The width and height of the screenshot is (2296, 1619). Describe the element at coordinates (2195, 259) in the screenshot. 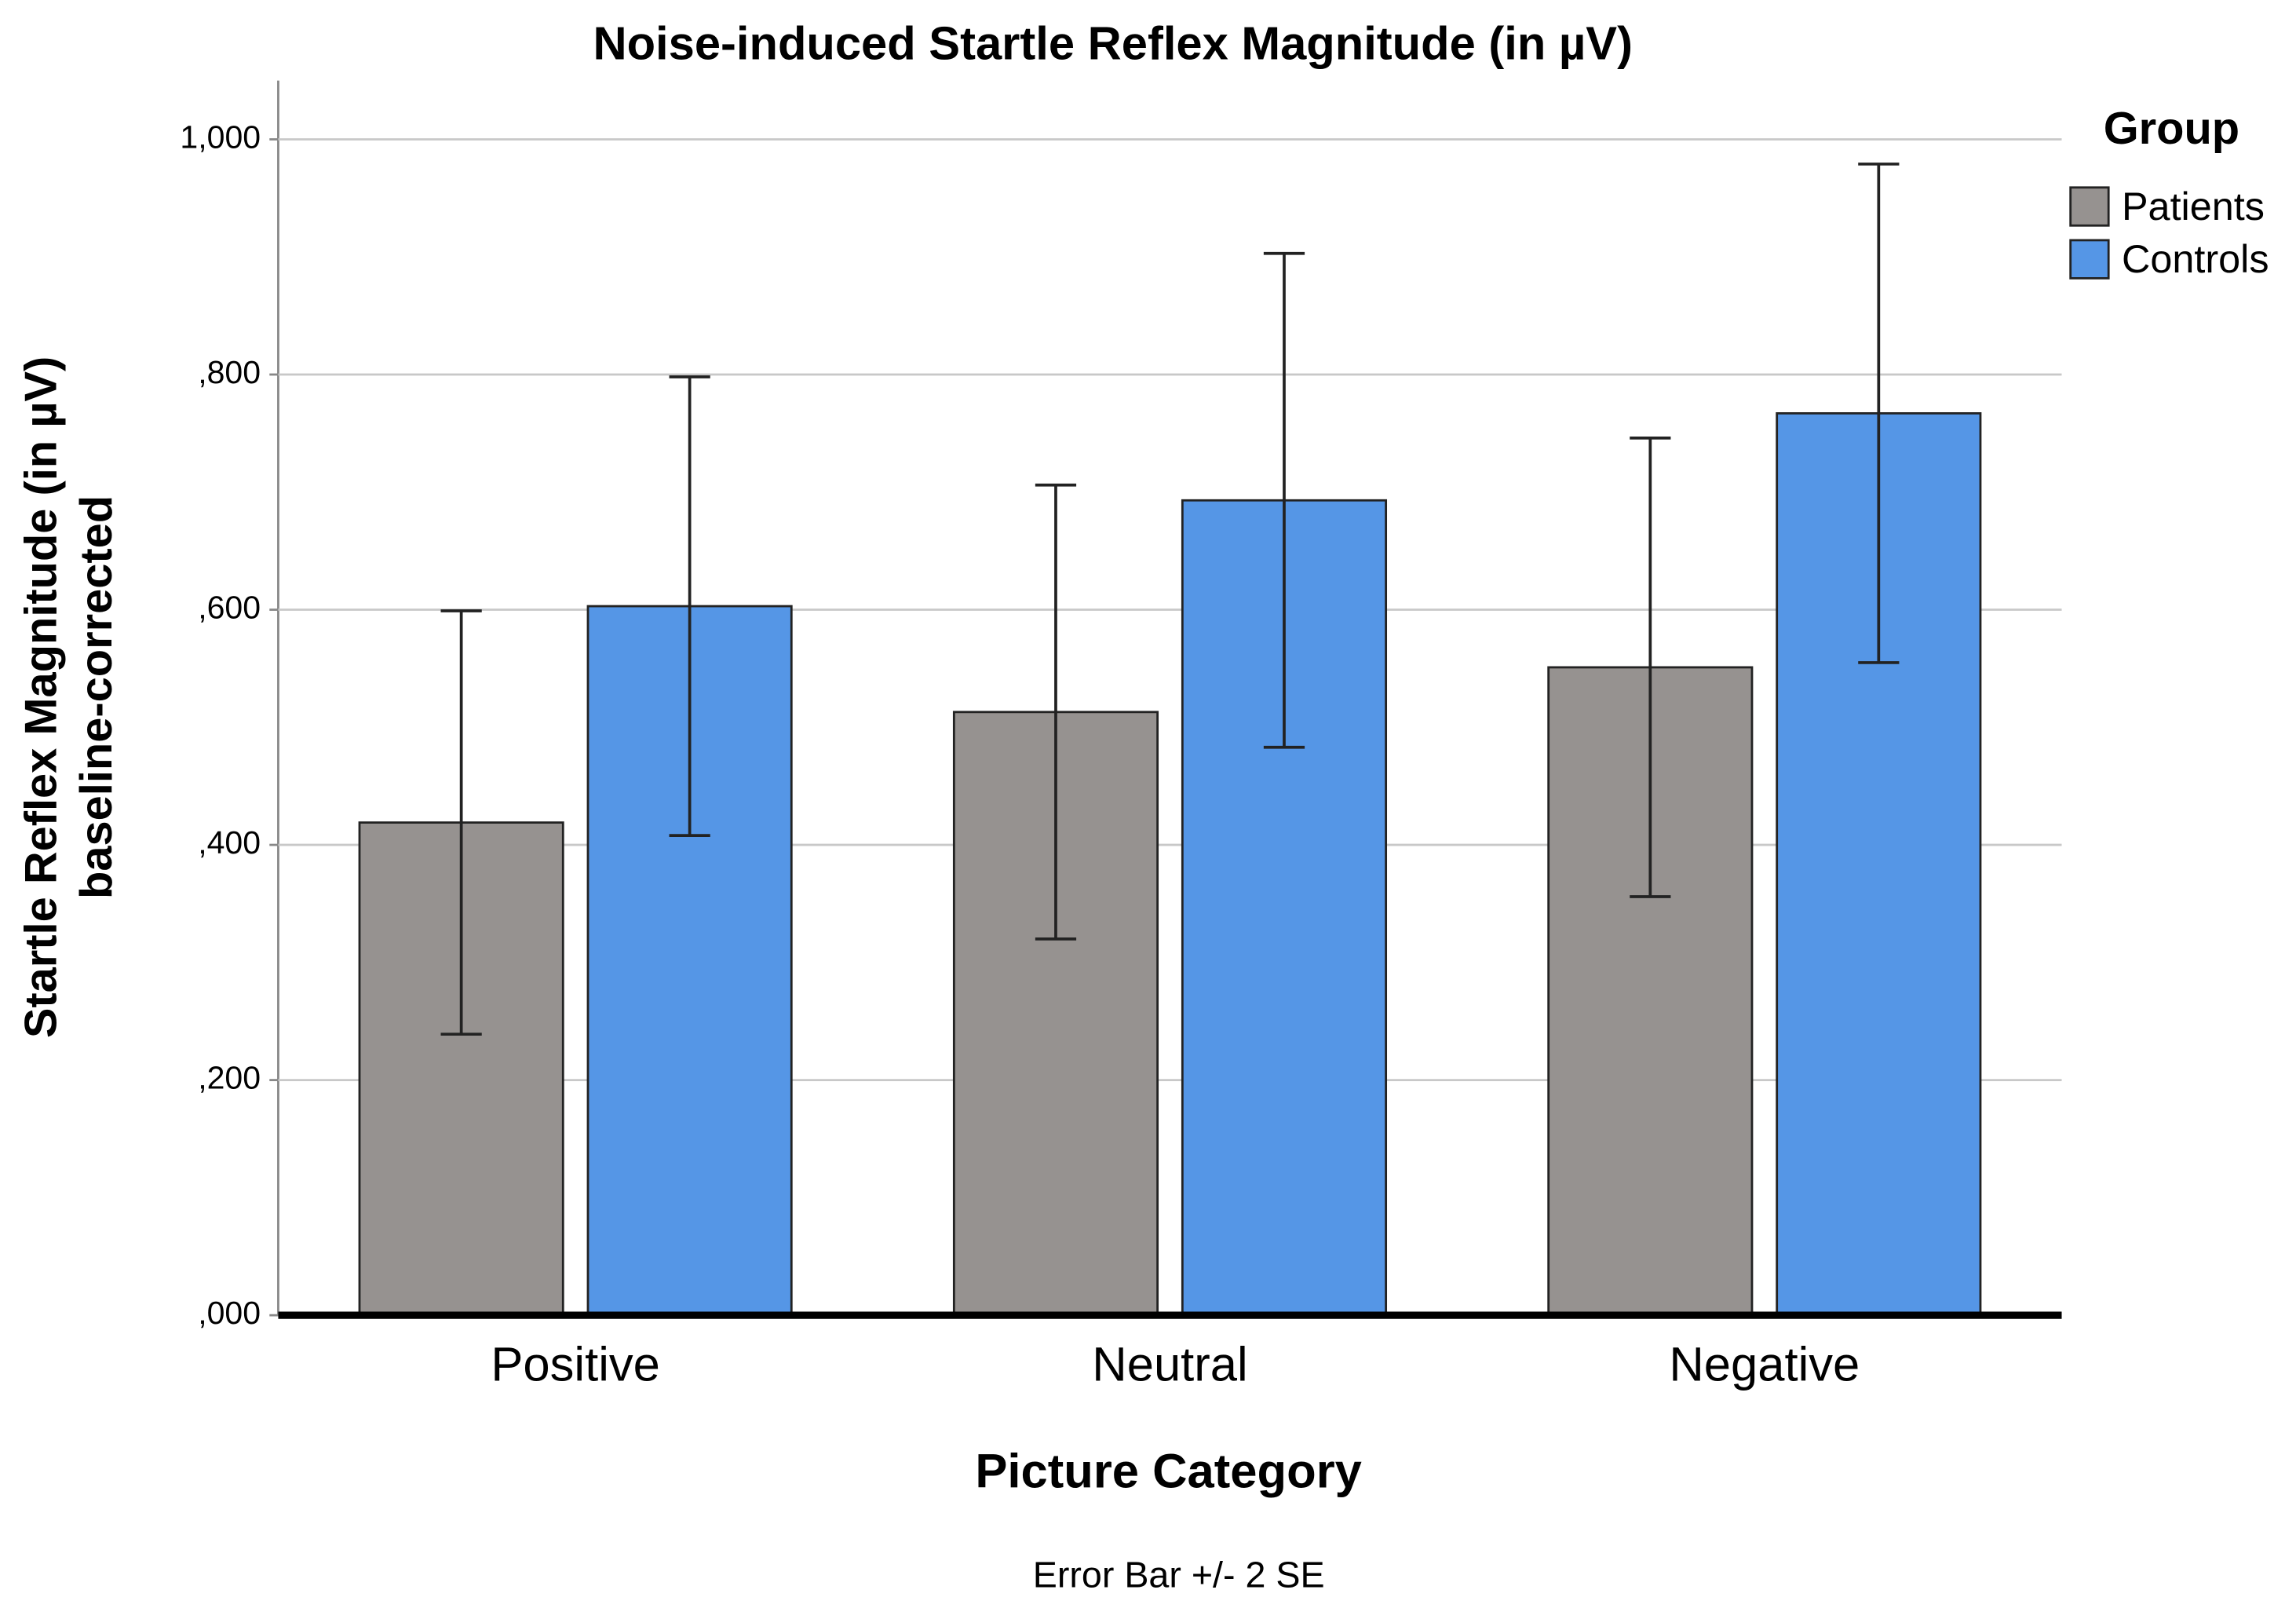

I see `legend-label: Controls` at that location.